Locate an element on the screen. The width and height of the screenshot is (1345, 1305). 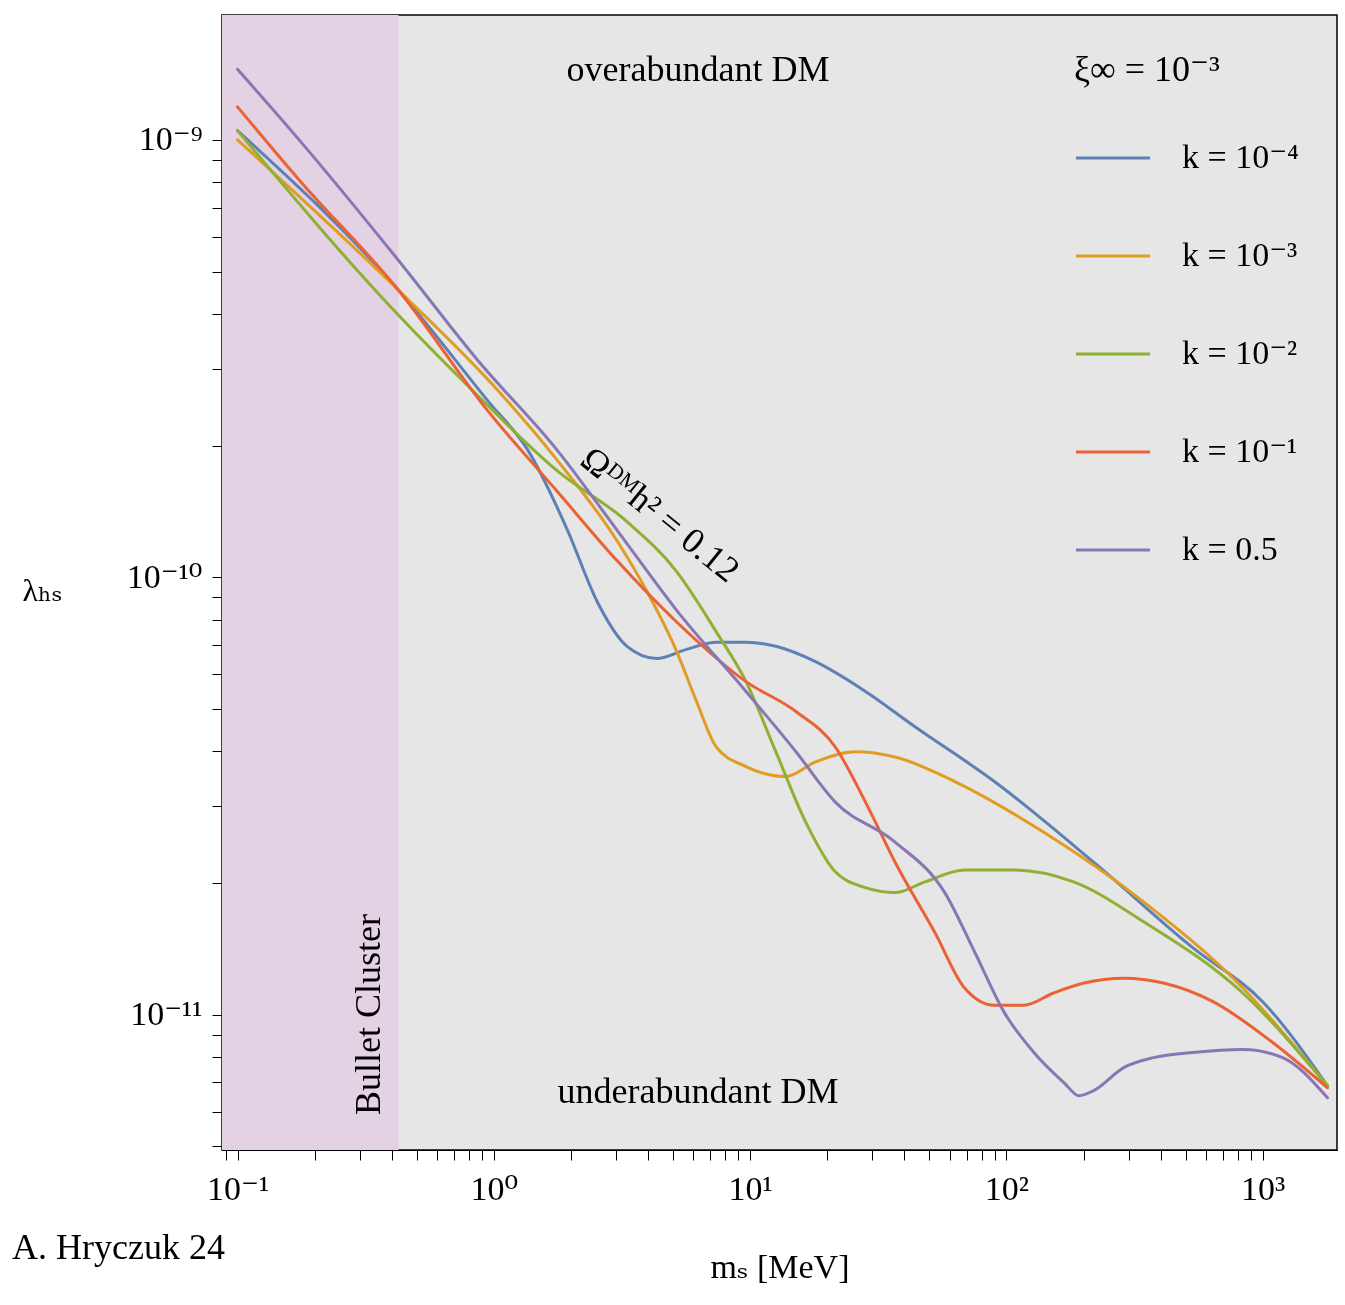
x-tick-label: 10⁰ is located at coordinates (494, 1188).